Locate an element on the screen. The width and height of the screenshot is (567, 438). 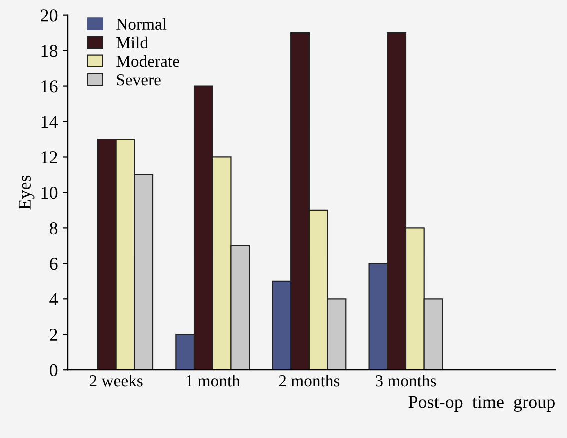
x-tick-label: 2 weeks is located at coordinates (116, 380).